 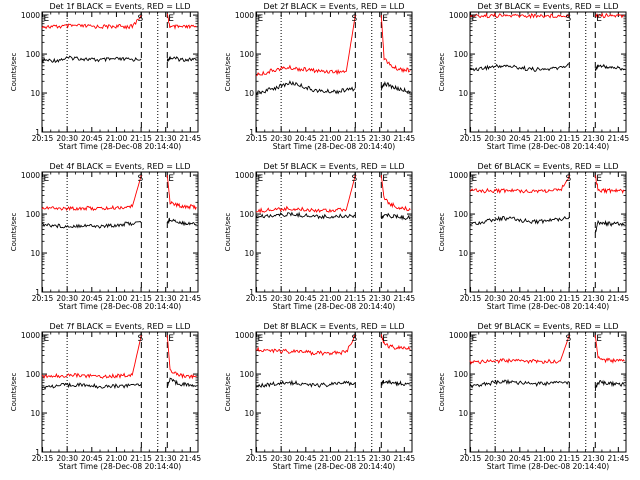 I want to click on panel-title: Det 6f BLACK = Events, RED = LLD, so click(x=547, y=166).